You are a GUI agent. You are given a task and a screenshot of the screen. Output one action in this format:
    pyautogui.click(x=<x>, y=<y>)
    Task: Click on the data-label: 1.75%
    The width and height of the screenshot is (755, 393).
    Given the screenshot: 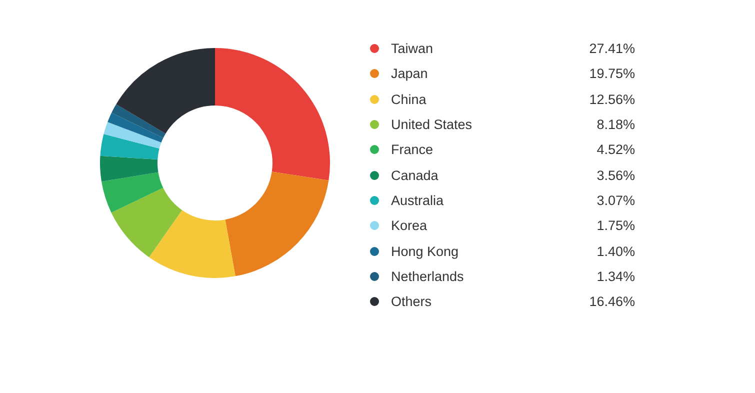 What is the action you would take?
    pyautogui.click(x=615, y=226)
    